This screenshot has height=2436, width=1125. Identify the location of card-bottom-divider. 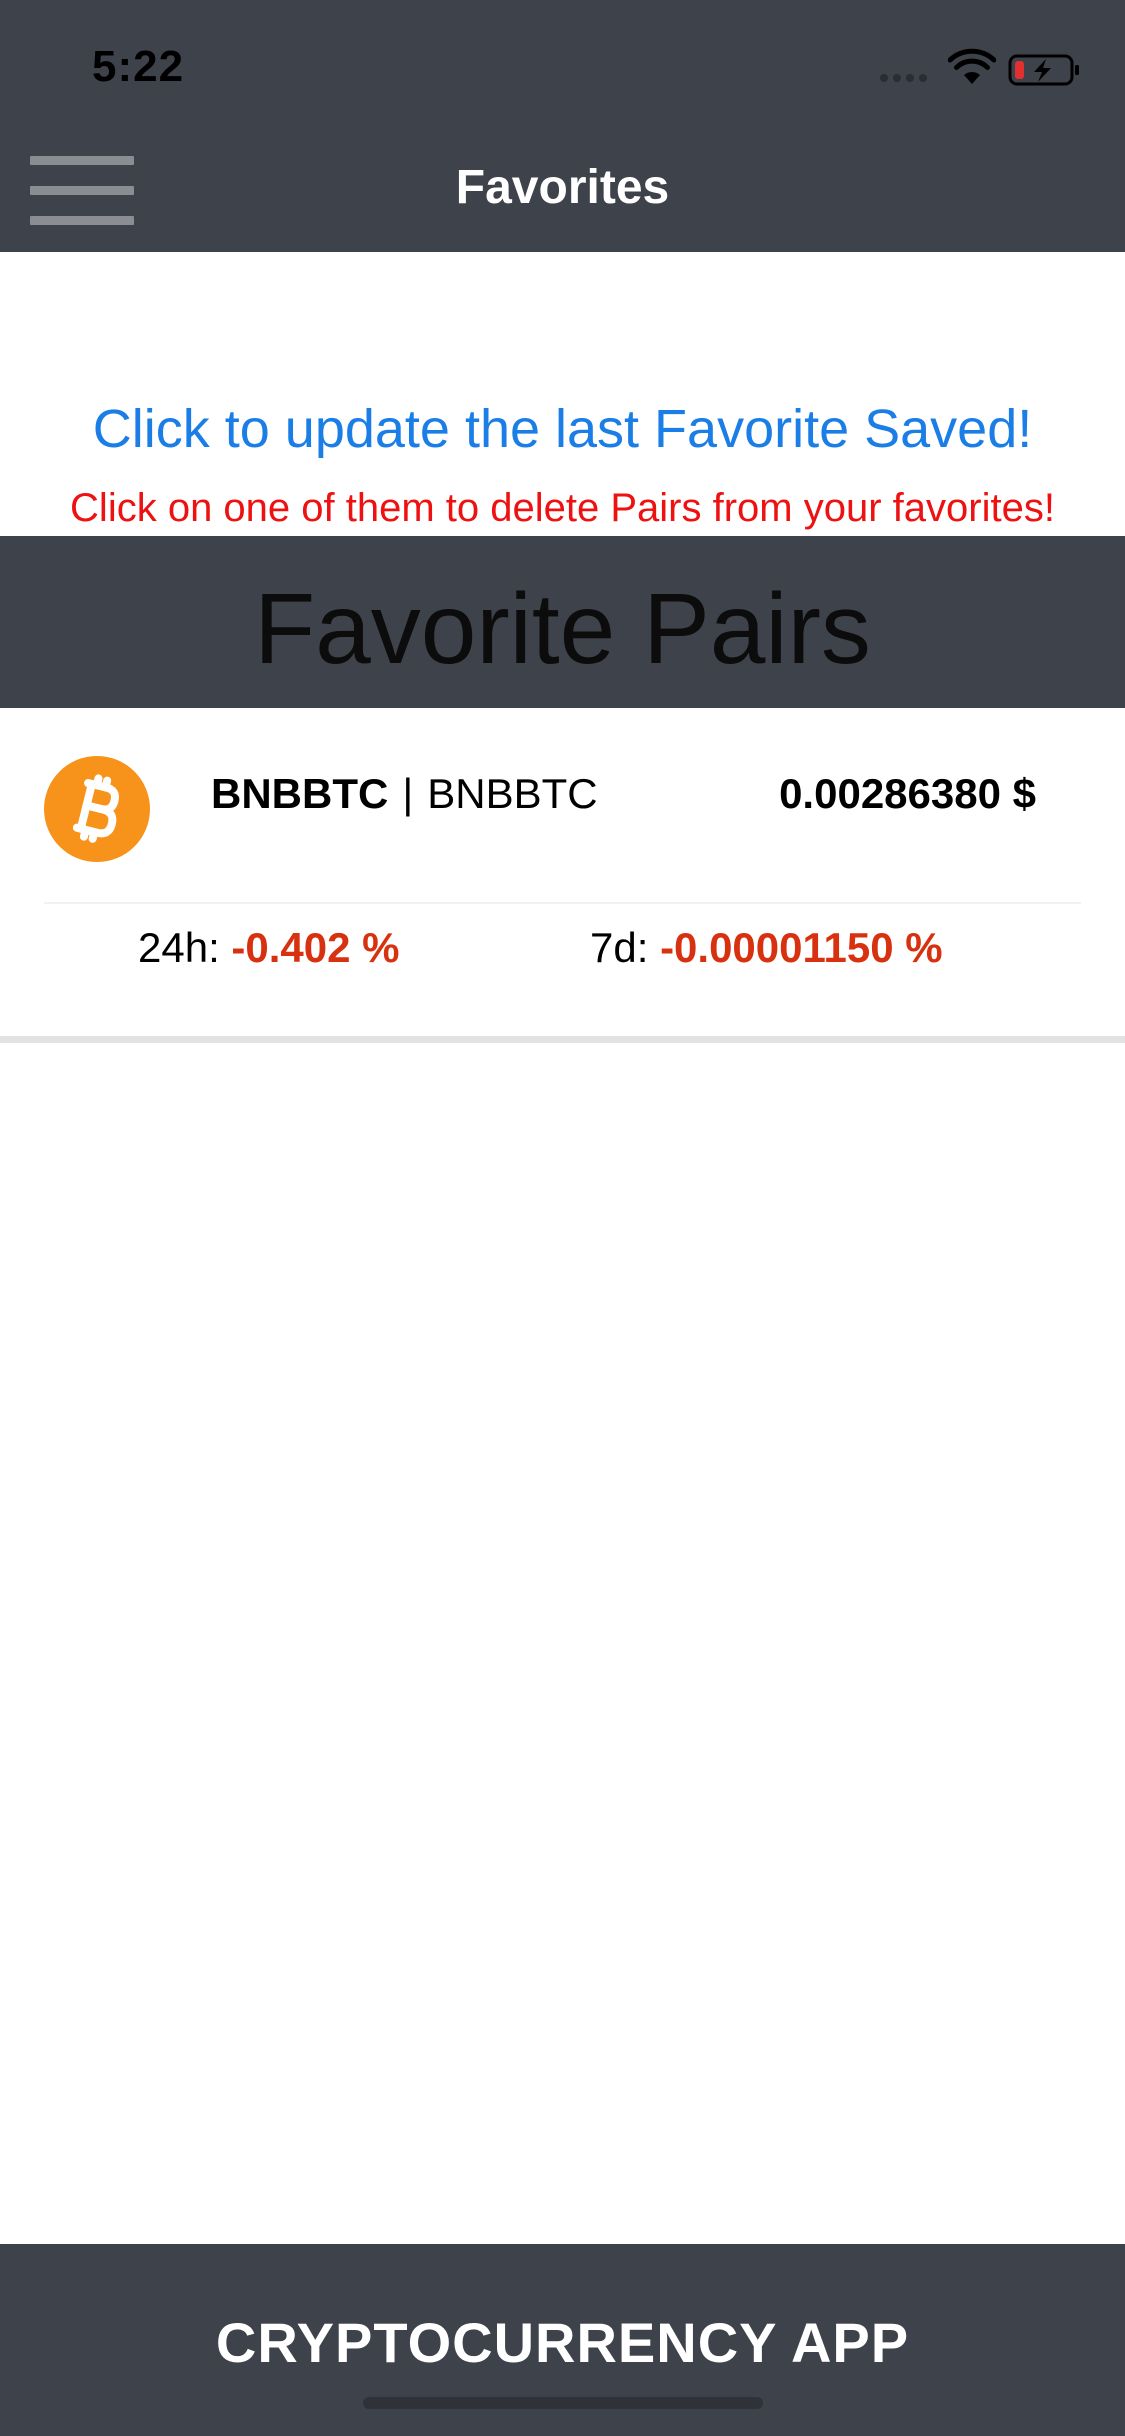
(562, 1039).